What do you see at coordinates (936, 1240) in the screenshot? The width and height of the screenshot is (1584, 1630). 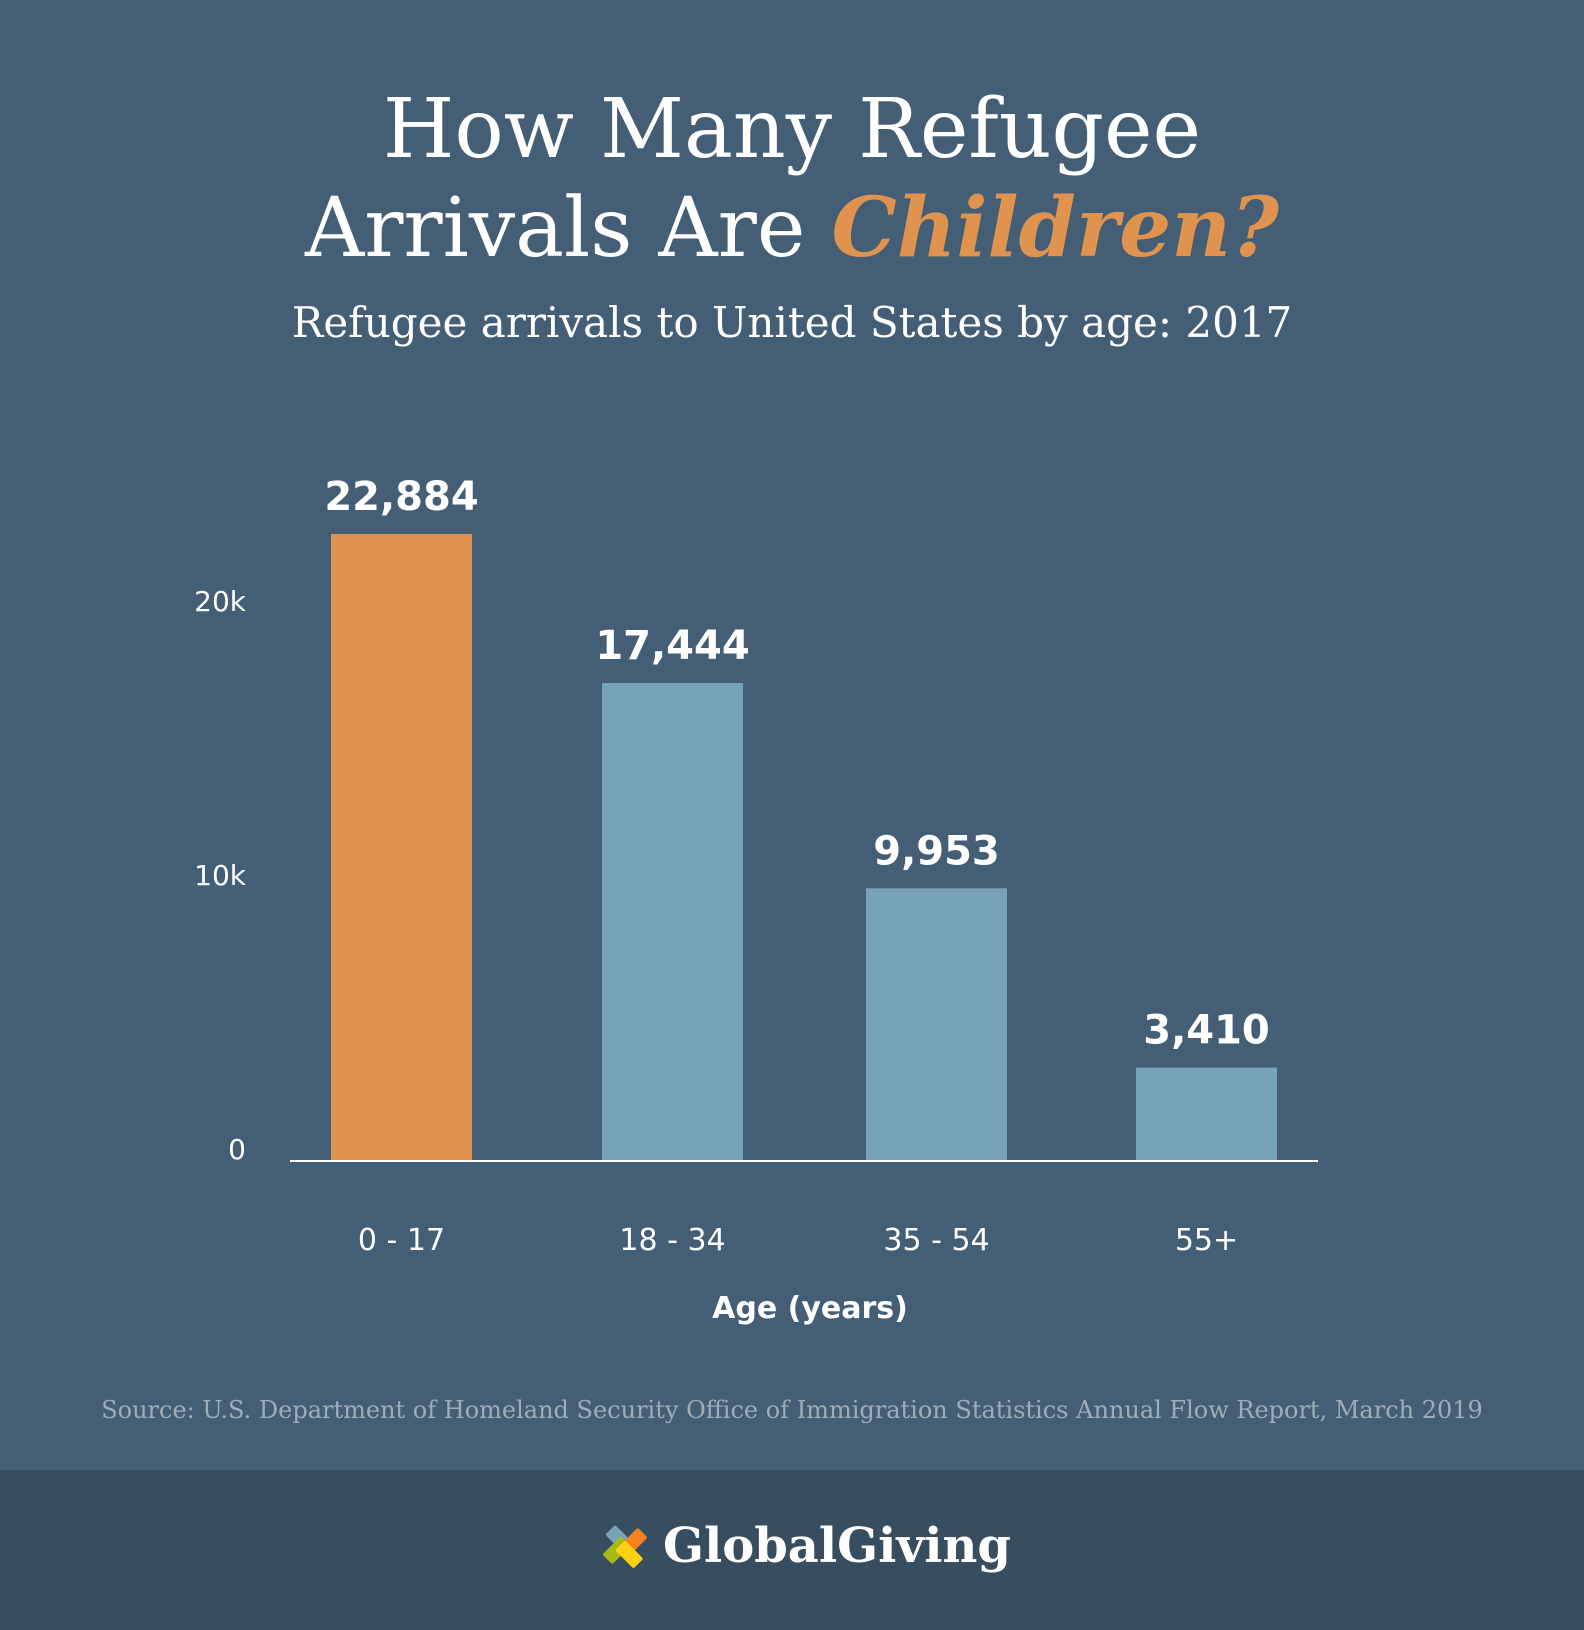 I see `x-tick-label: 35 - 54` at bounding box center [936, 1240].